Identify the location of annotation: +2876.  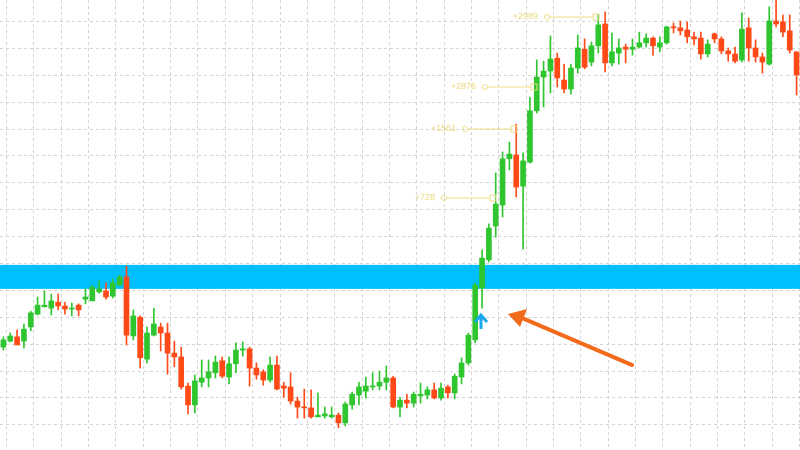
(463, 86).